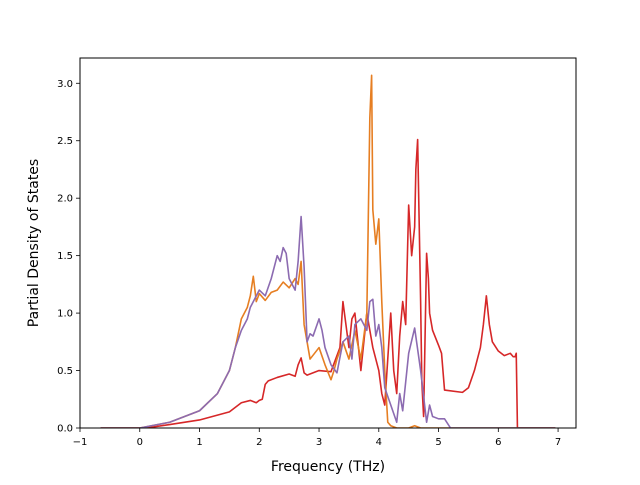 Image resolution: width=640 pixels, height=485 pixels. What do you see at coordinates (65, 256) in the screenshot?
I see `y-tick-label: 1.5` at bounding box center [65, 256].